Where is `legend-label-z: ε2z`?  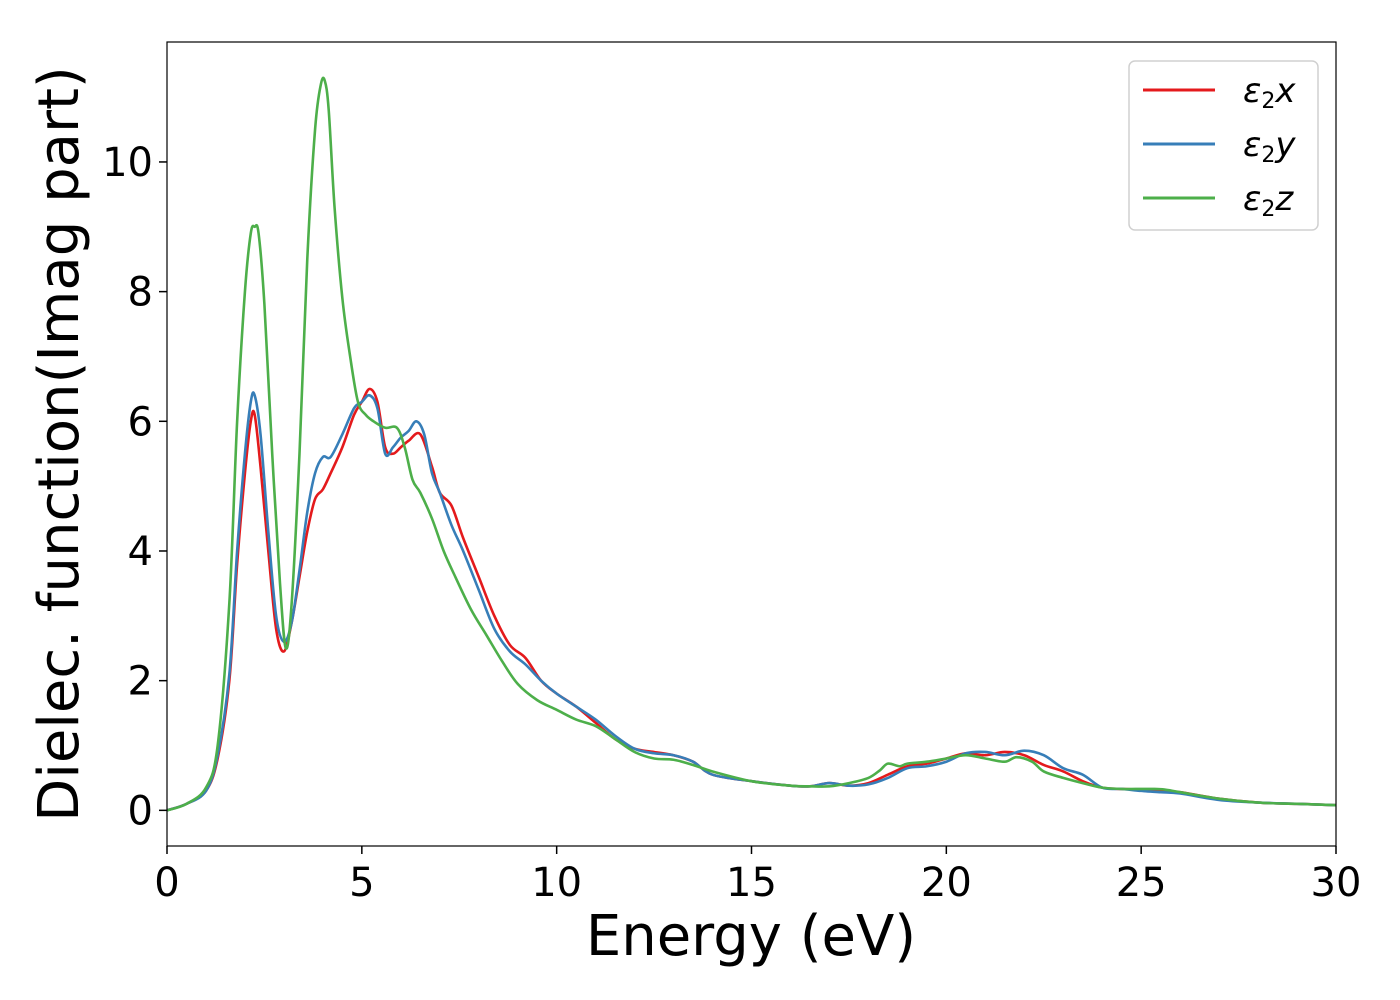
legend-label-z: ε2z is located at coordinates (1268, 200).